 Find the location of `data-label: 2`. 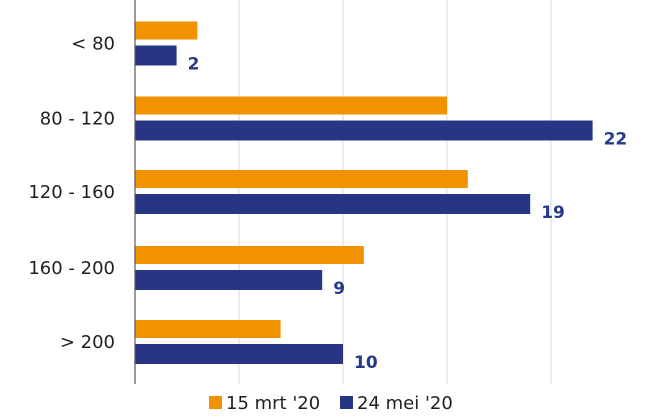

data-label: 2 is located at coordinates (194, 65).